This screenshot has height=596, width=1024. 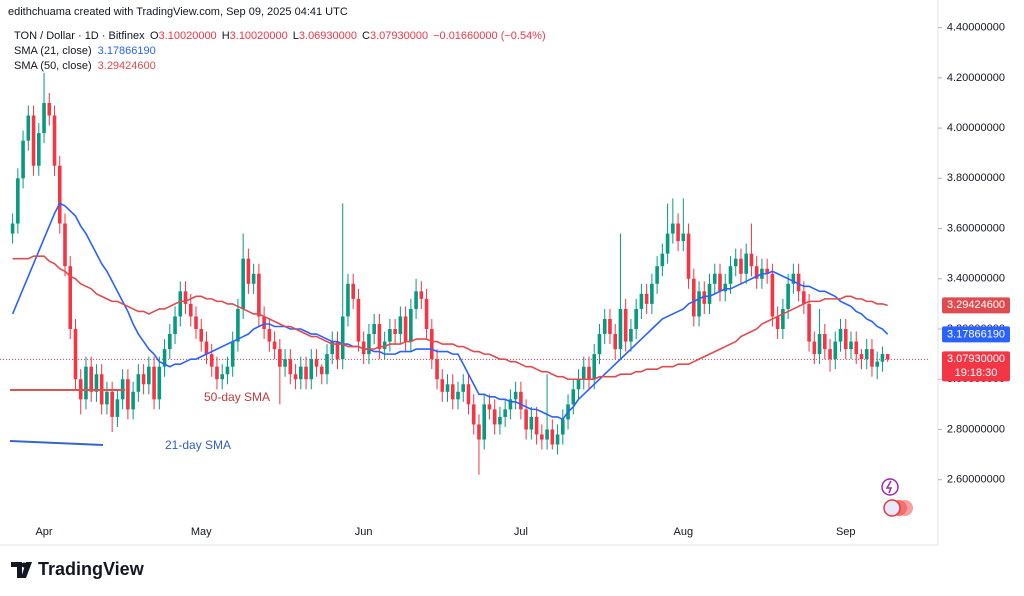 What do you see at coordinates (127, 66) in the screenshot?
I see `legend-value: 3.29424600` at bounding box center [127, 66].